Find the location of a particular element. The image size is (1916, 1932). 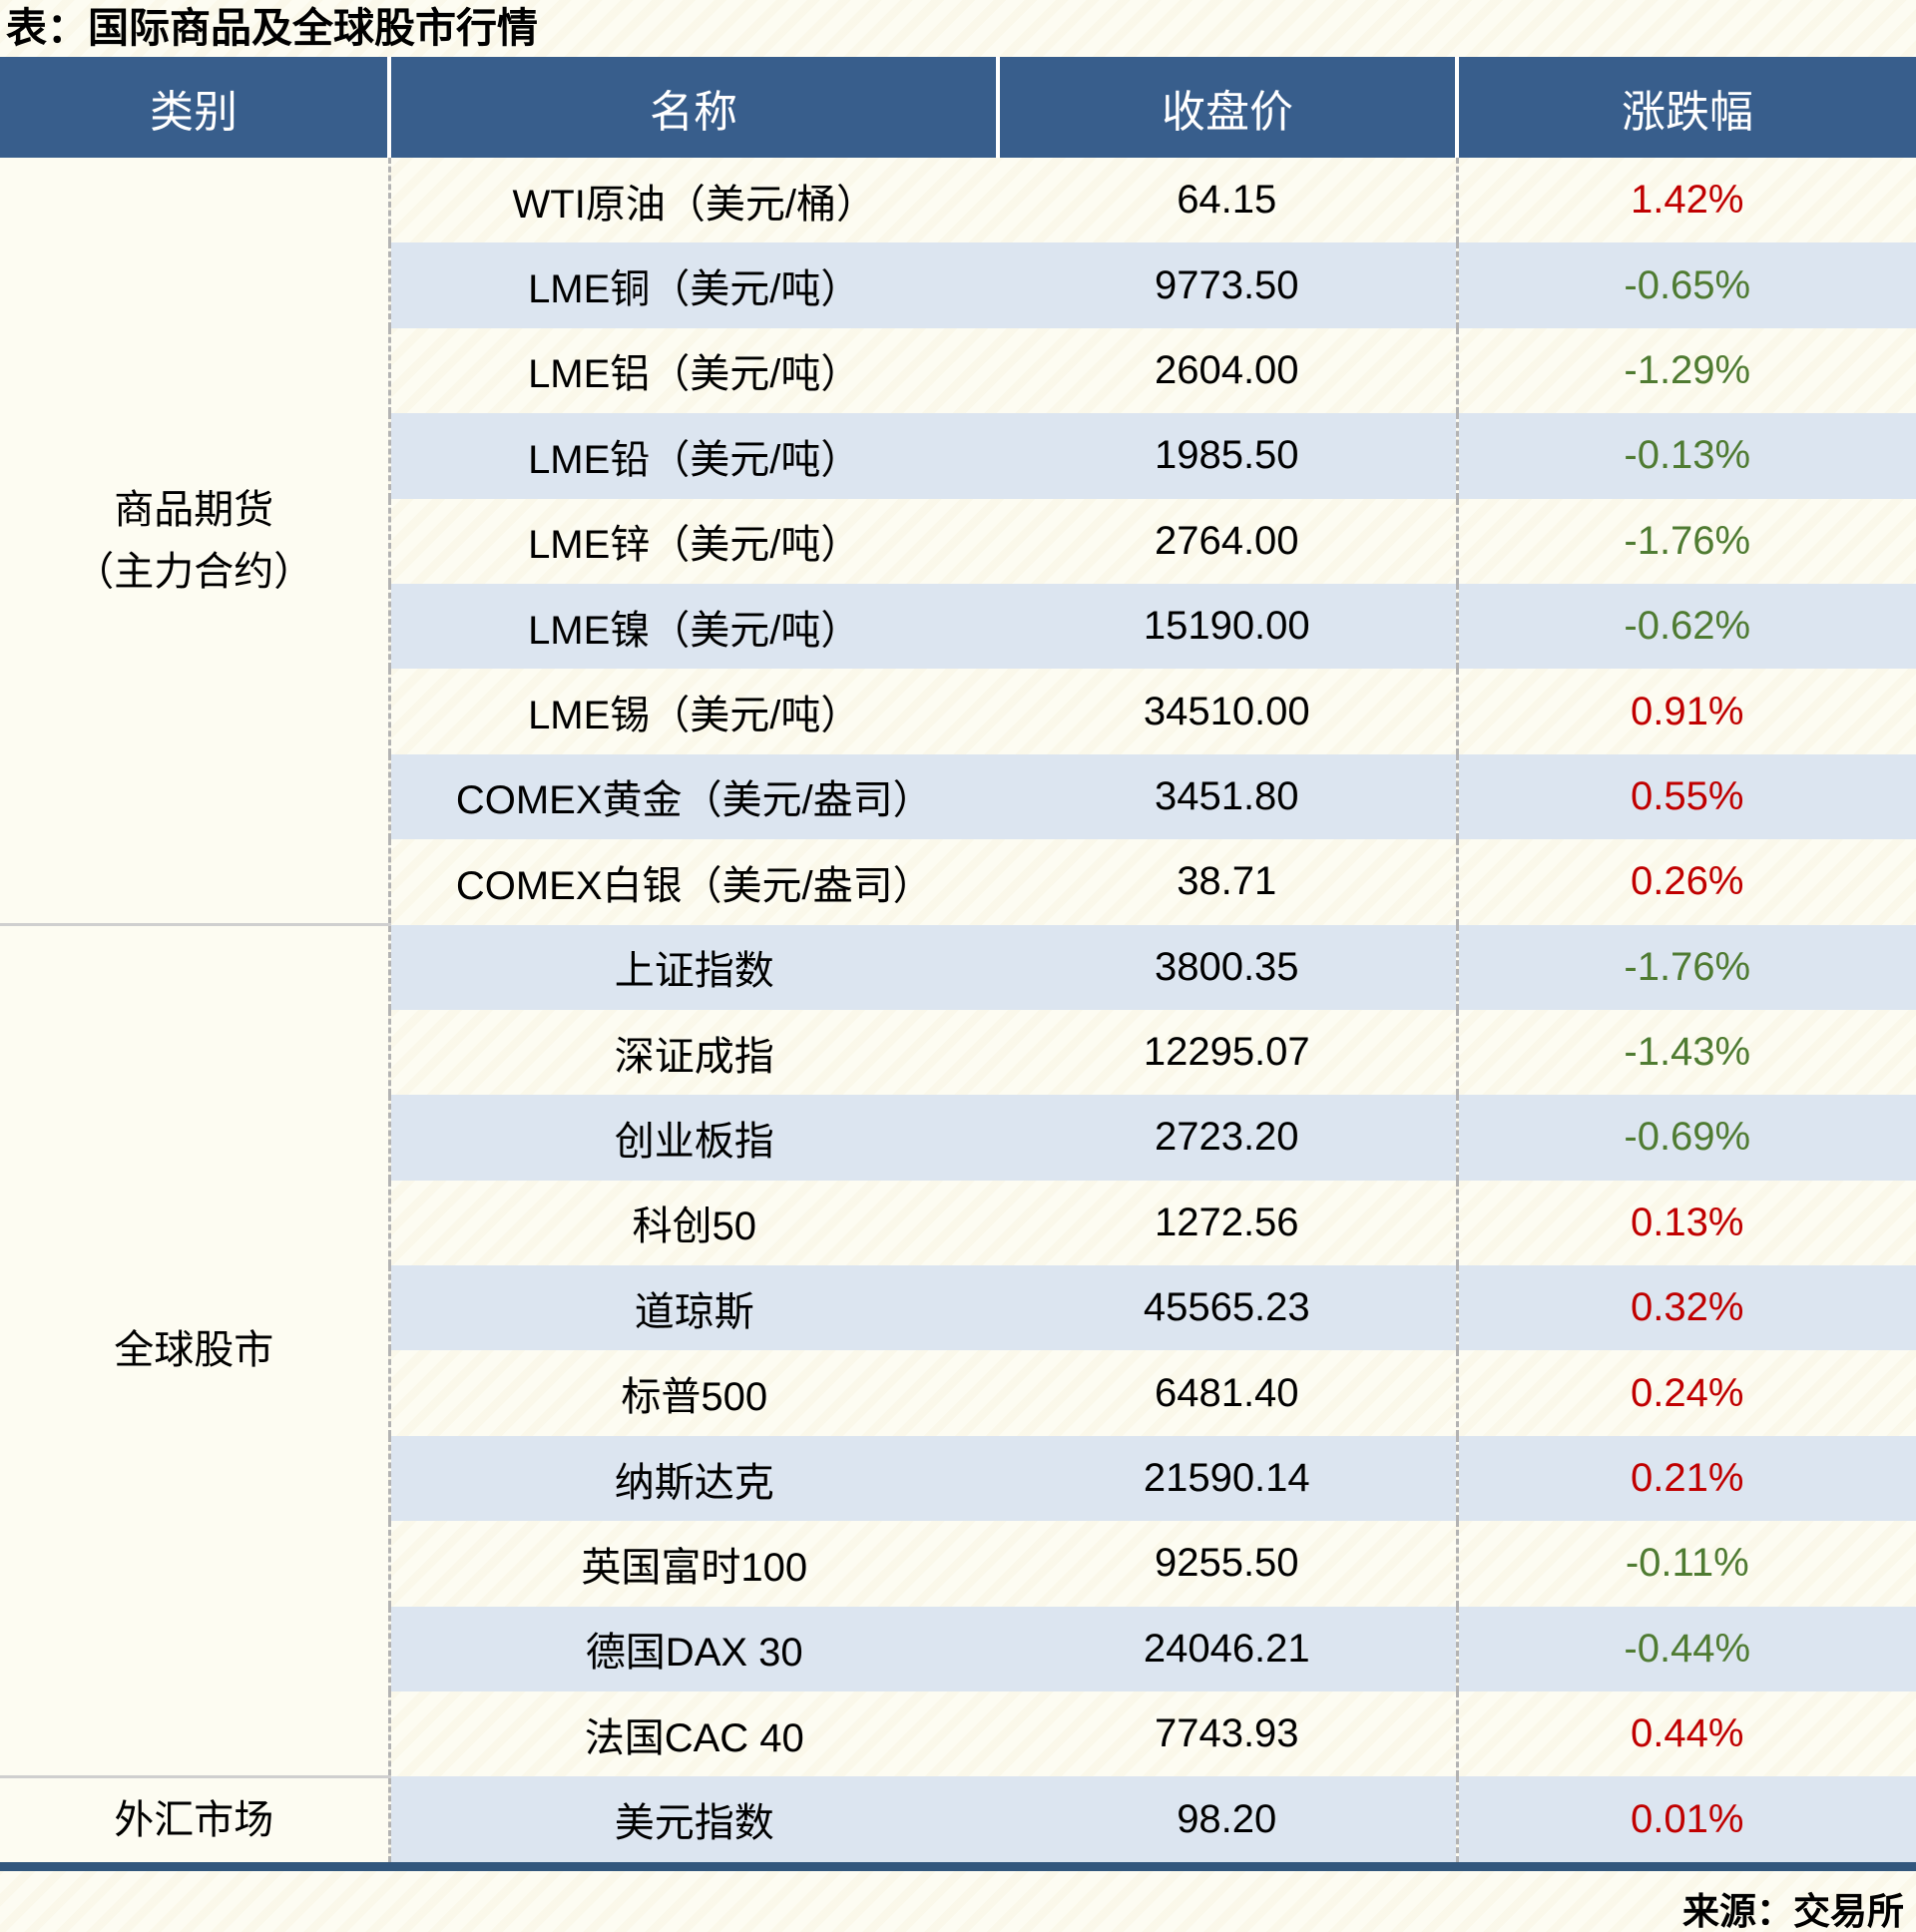

change-percent: -1.29% is located at coordinates (1687, 369).